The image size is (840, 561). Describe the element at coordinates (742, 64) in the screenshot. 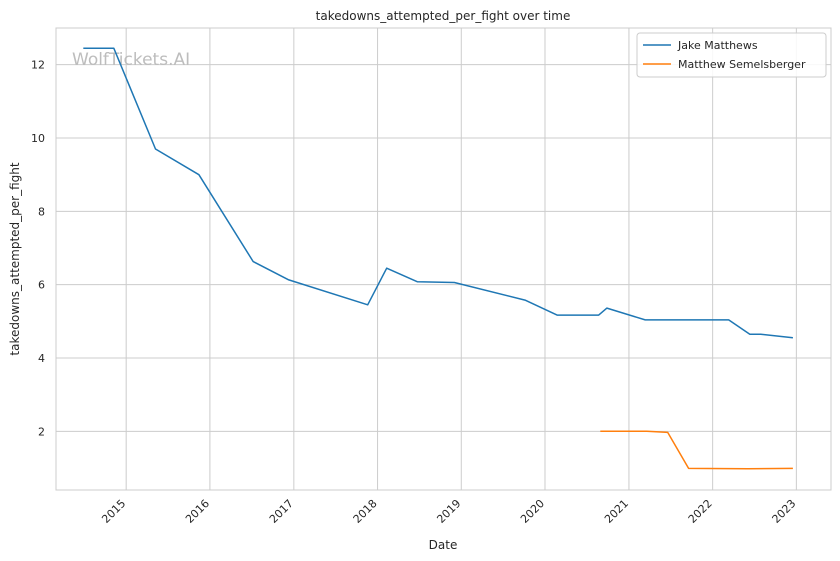

I see `legend-label-matthew-semelsberger: Matthew Semelsberger` at that location.